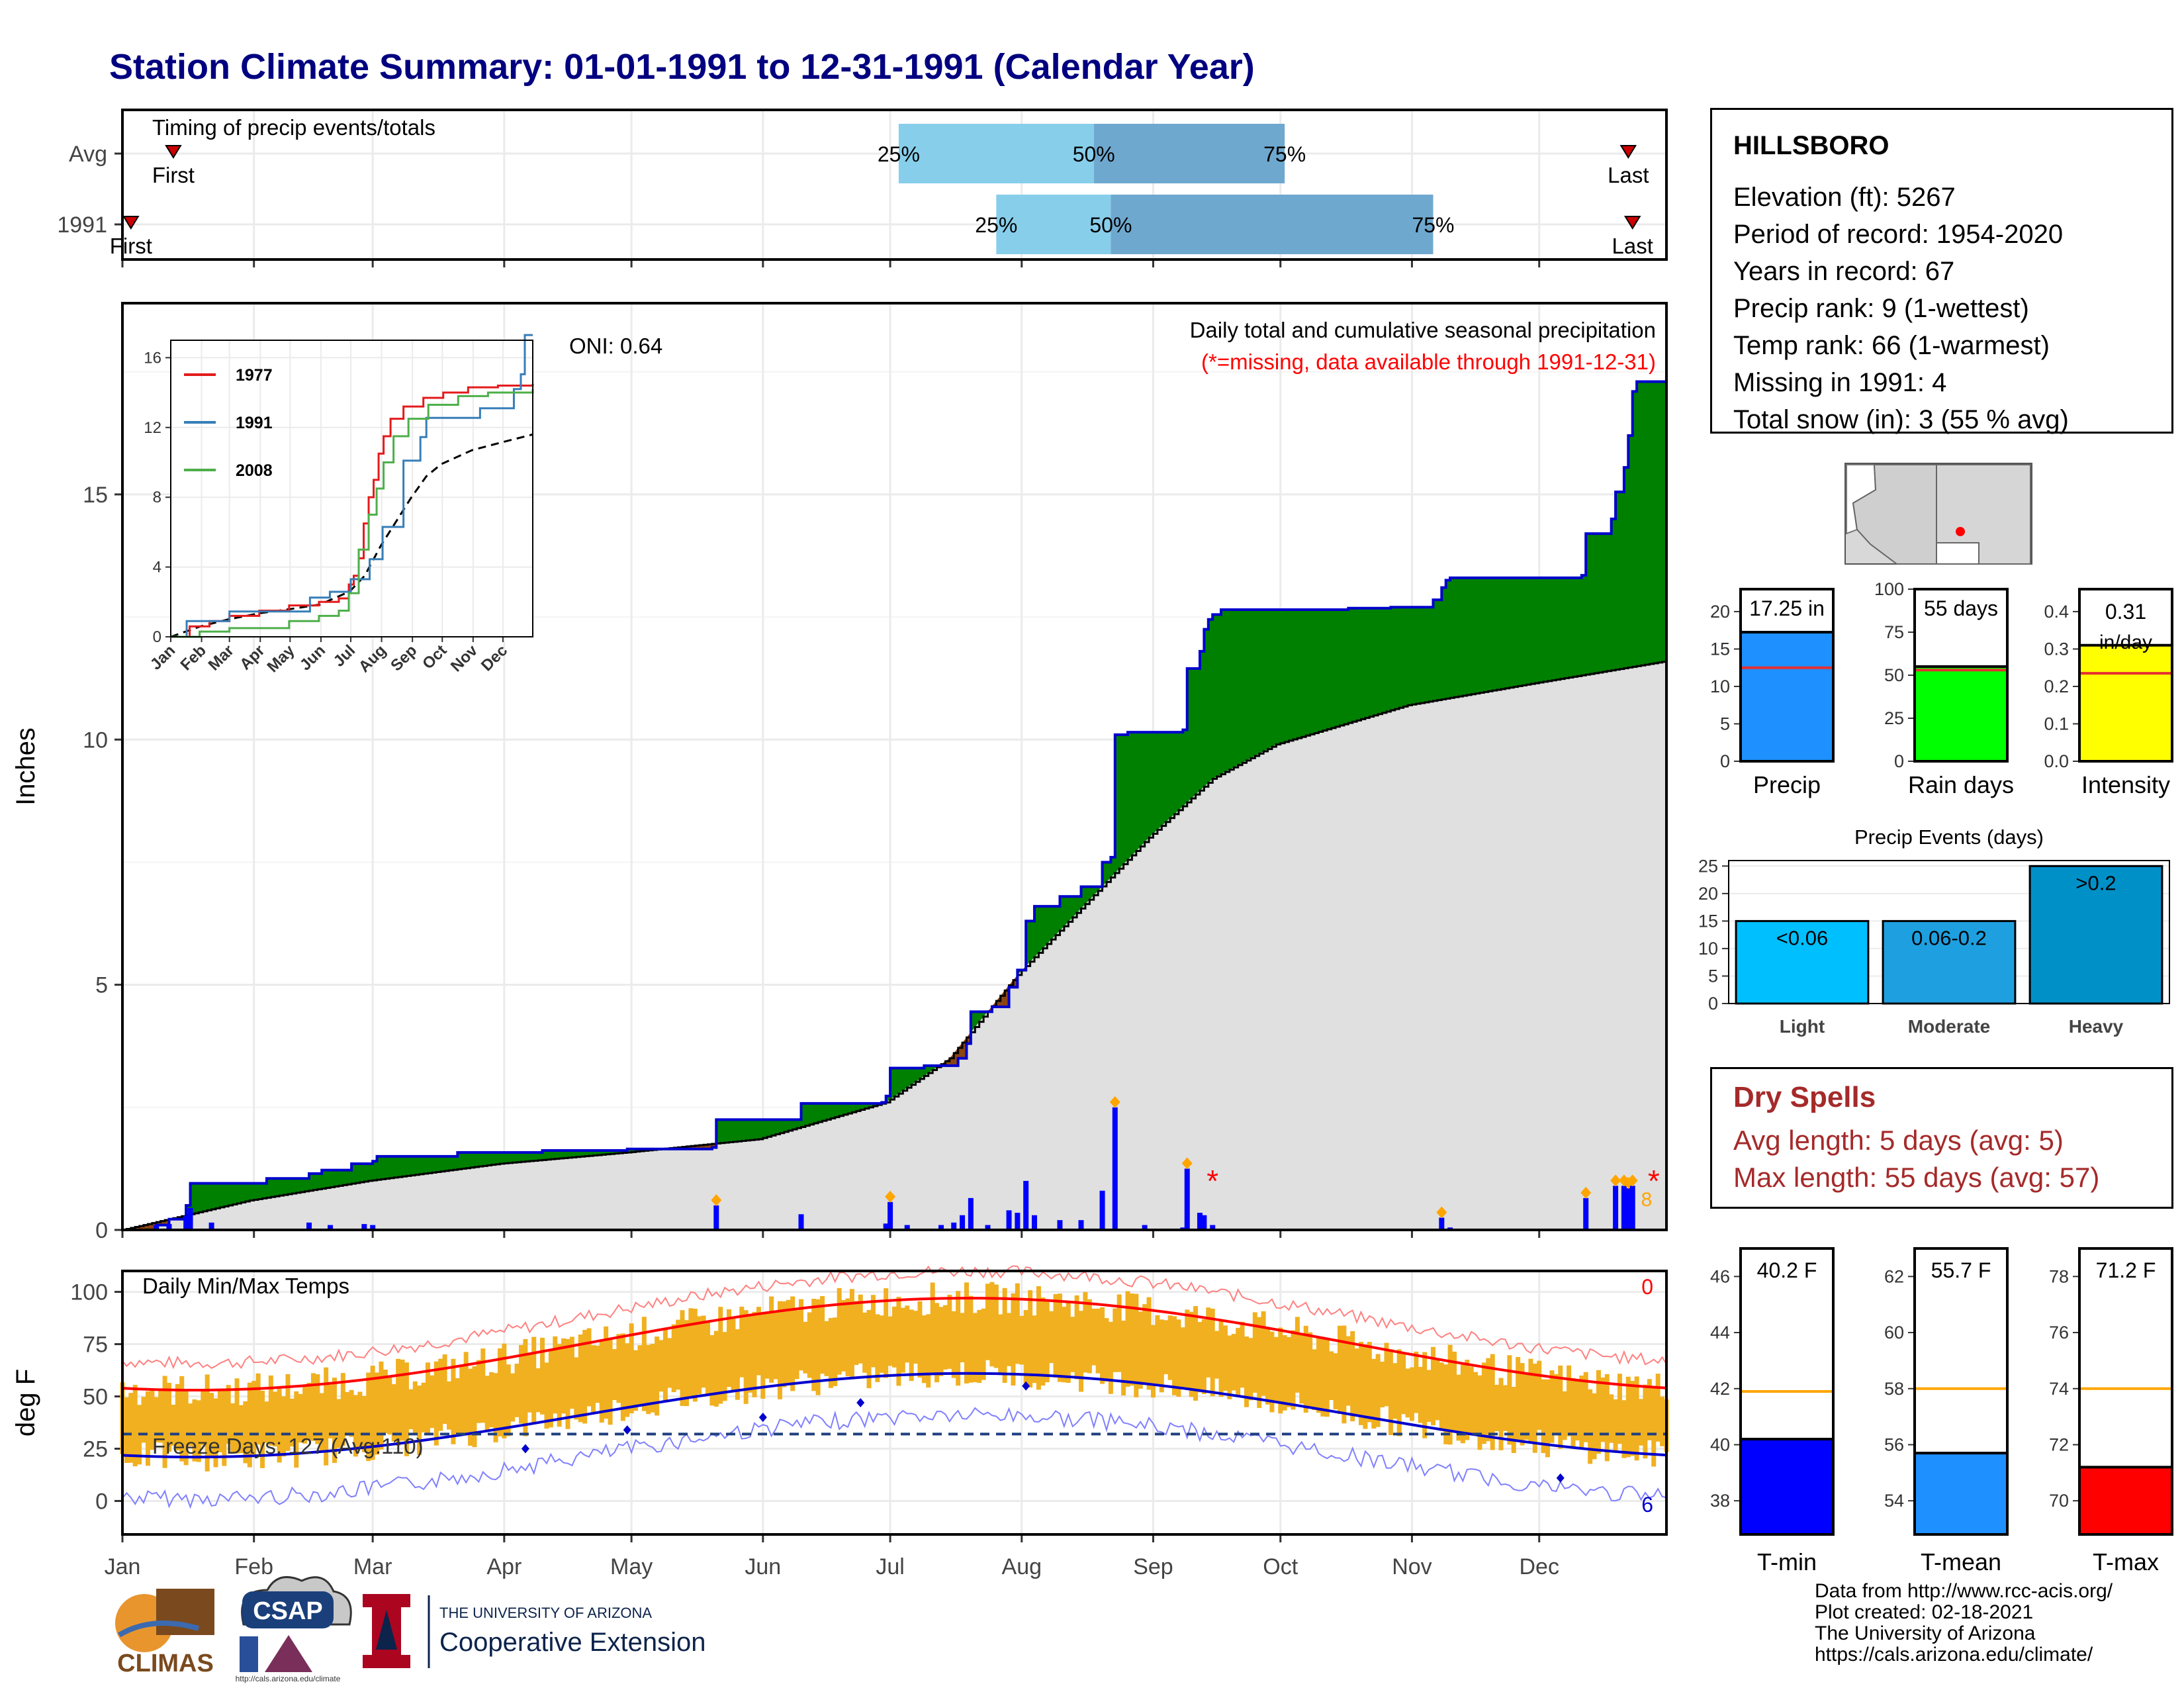  Describe the element at coordinates (131, 246) in the screenshot. I see `timing-first-label: First` at that location.